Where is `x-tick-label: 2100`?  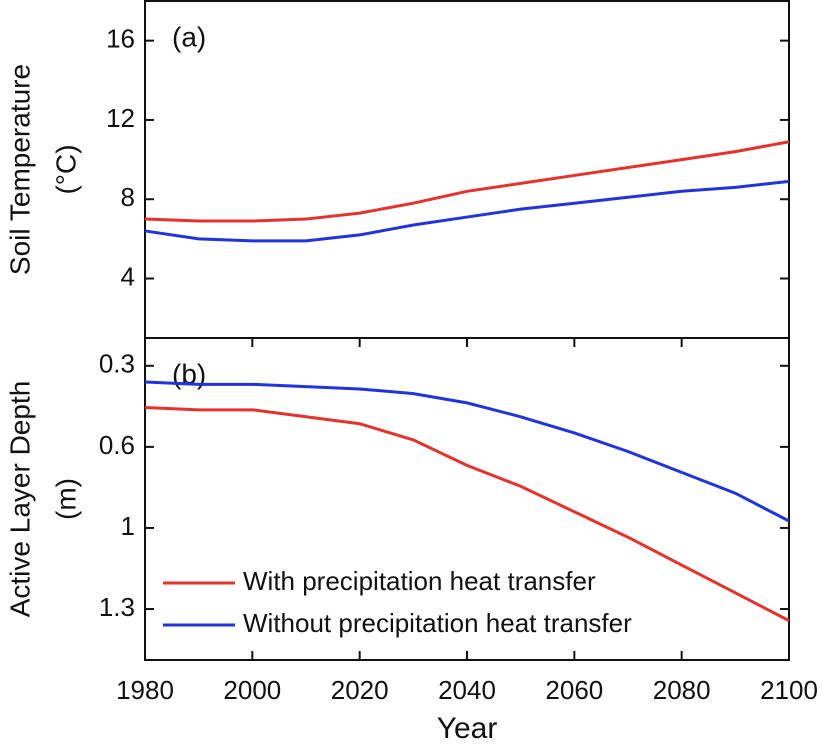 x-tick-label: 2100 is located at coordinates (789, 690).